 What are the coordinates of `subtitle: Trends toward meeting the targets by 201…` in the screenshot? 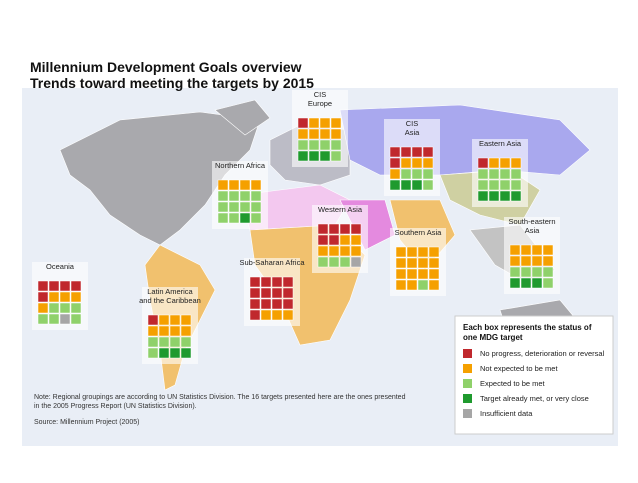 It's located at (172, 83).